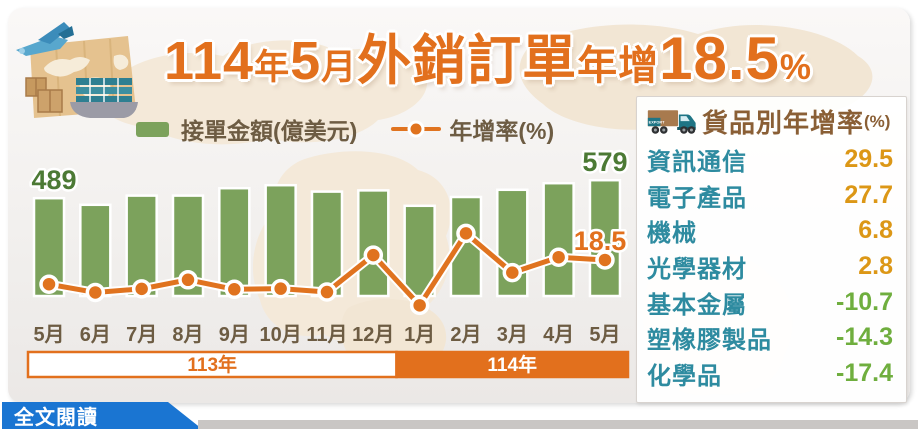 Image resolution: width=918 pixels, height=429 pixels. Describe the element at coordinates (269, 131) in the screenshot. I see `bar-legend-label: 接單金額(億美元)` at that location.